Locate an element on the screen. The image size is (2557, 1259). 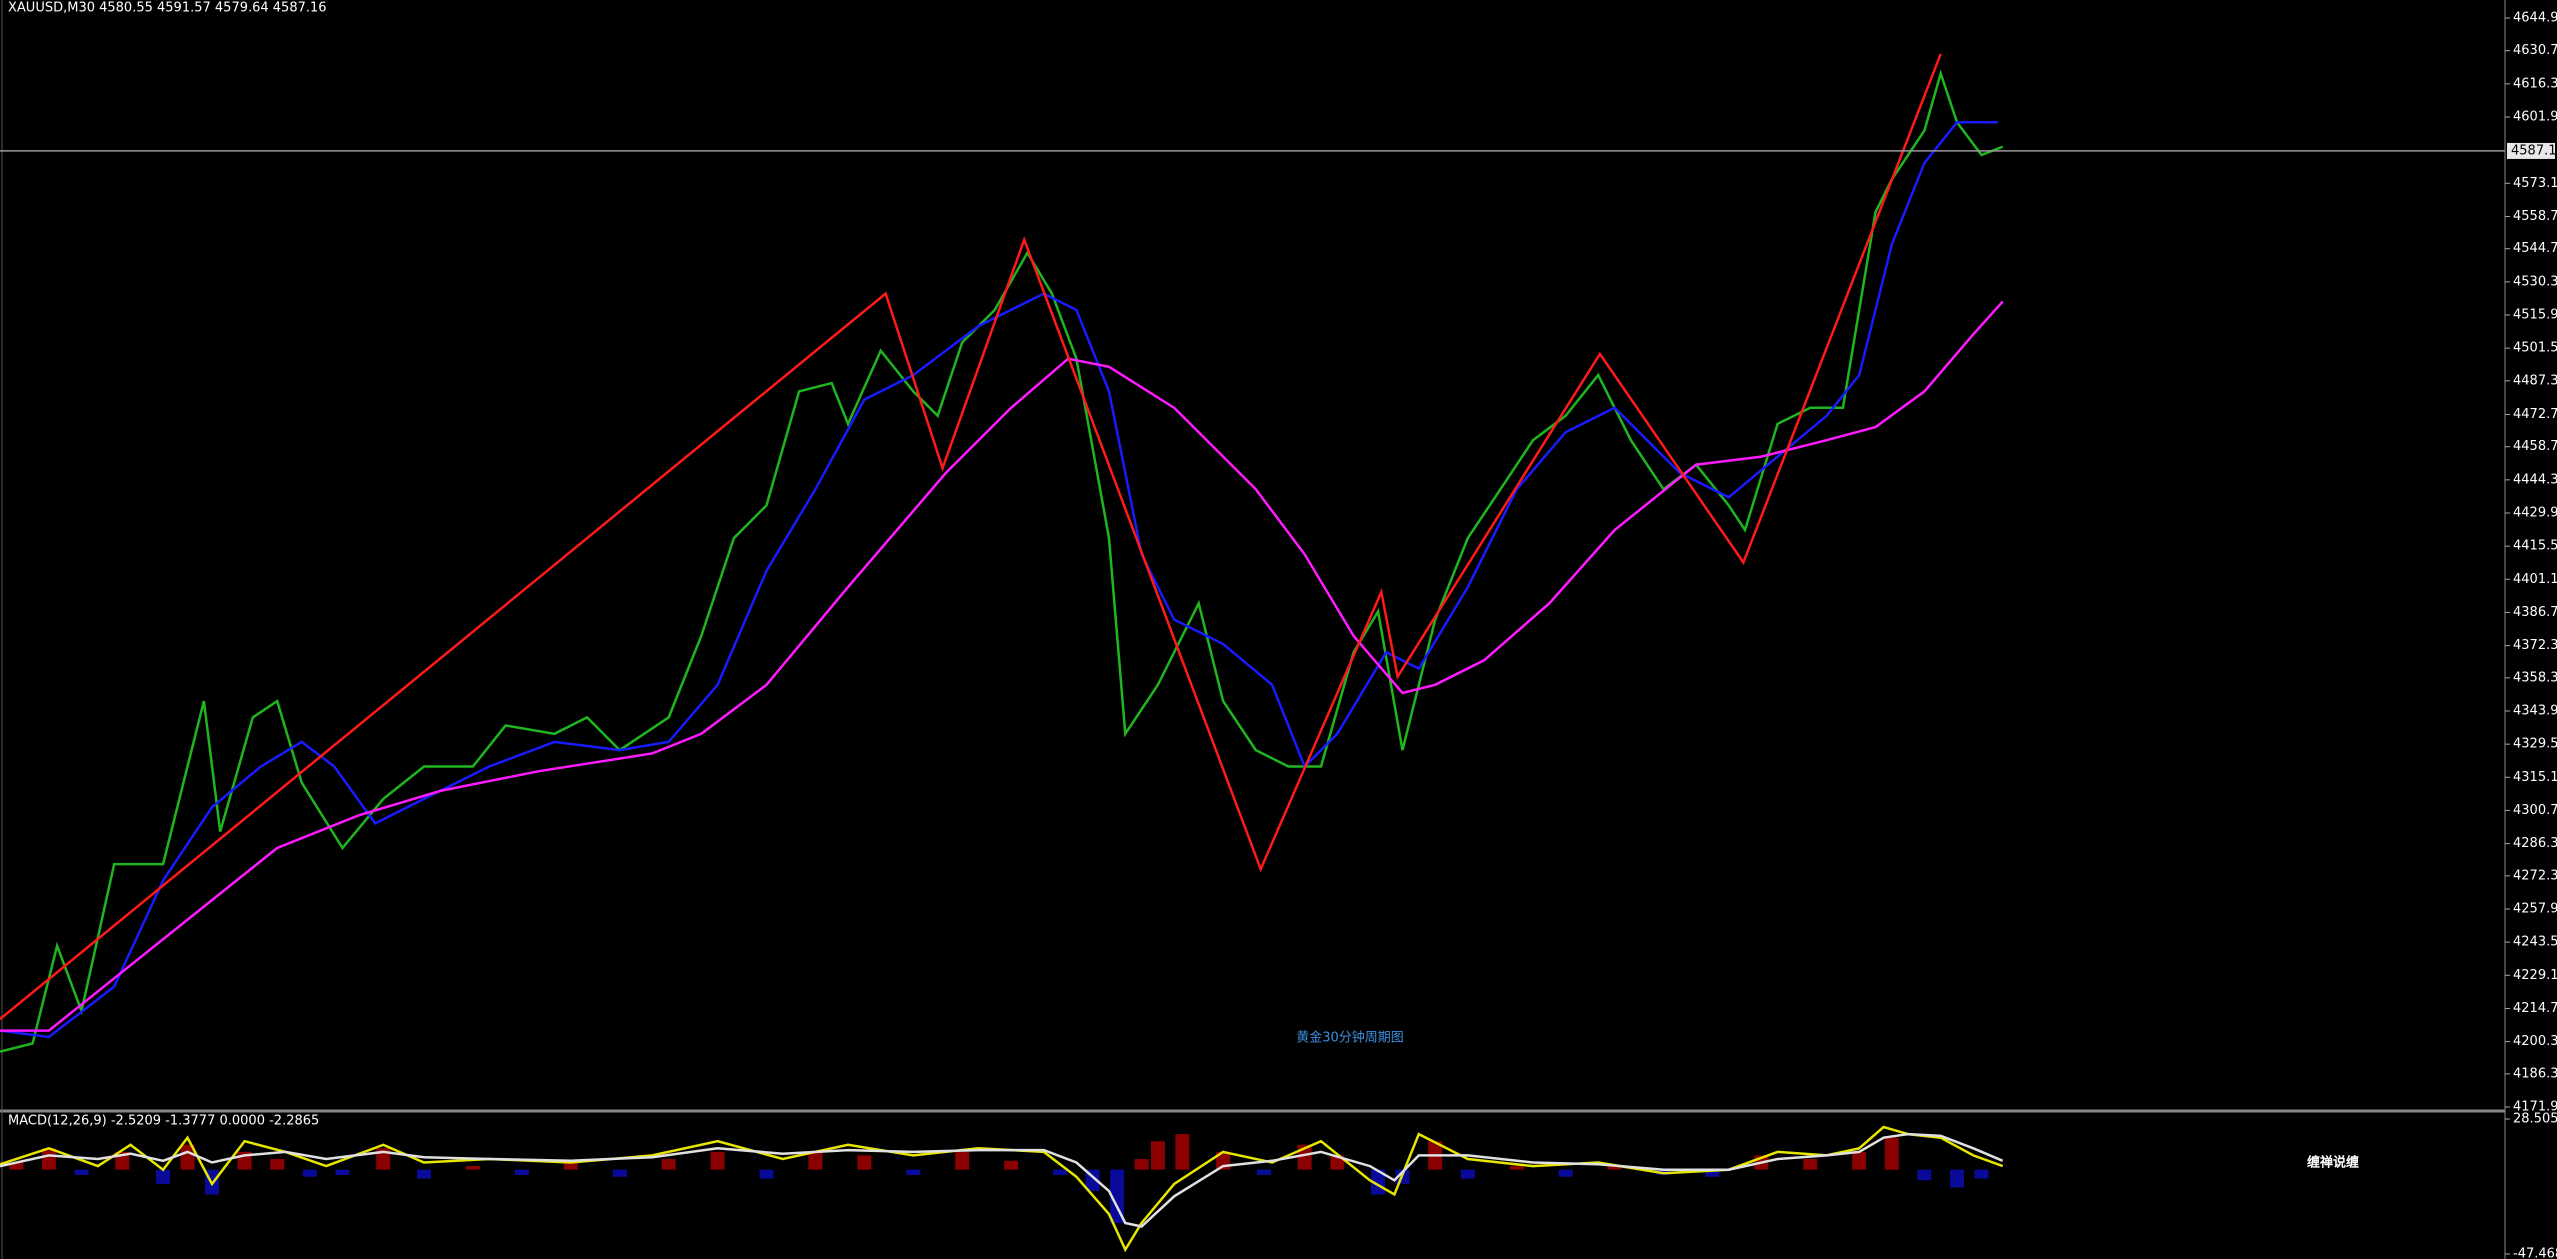
y-tick-label: 4515.90 is located at coordinates (2535, 315).